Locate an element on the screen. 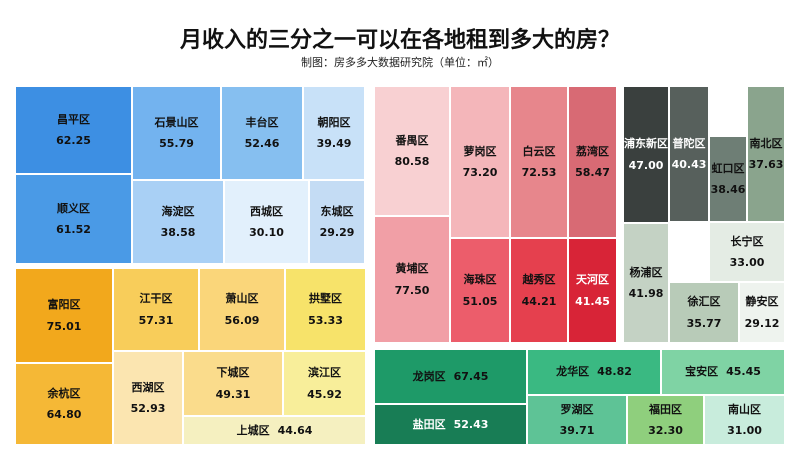 The height and width of the screenshot is (467, 800). district-name-label: 江干区 is located at coordinates (156, 299).